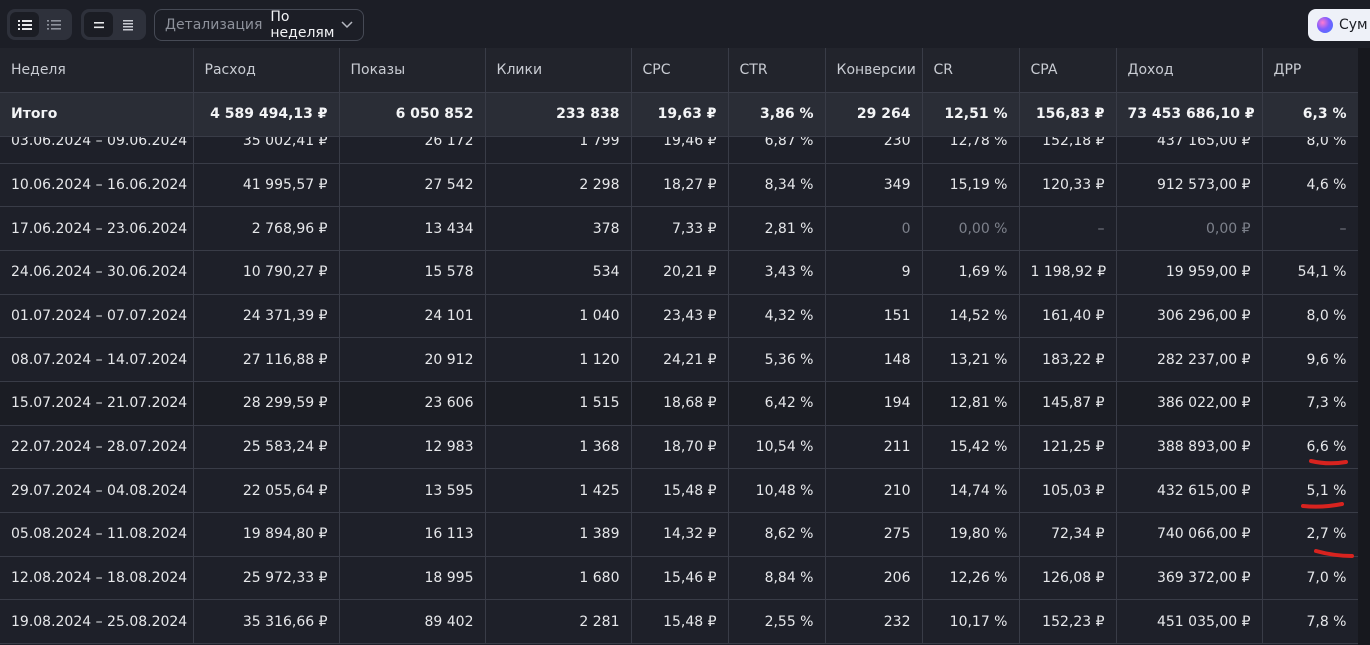 This screenshot has width=1370, height=645. I want to click on column-header: CR, so click(971, 70).